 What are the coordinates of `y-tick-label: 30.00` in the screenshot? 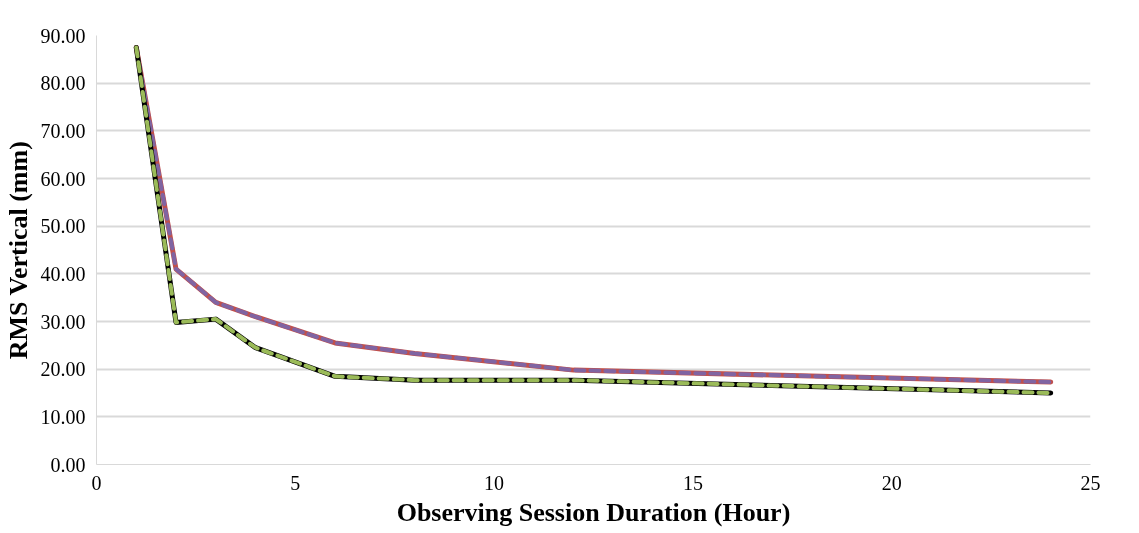 It's located at (63, 321).